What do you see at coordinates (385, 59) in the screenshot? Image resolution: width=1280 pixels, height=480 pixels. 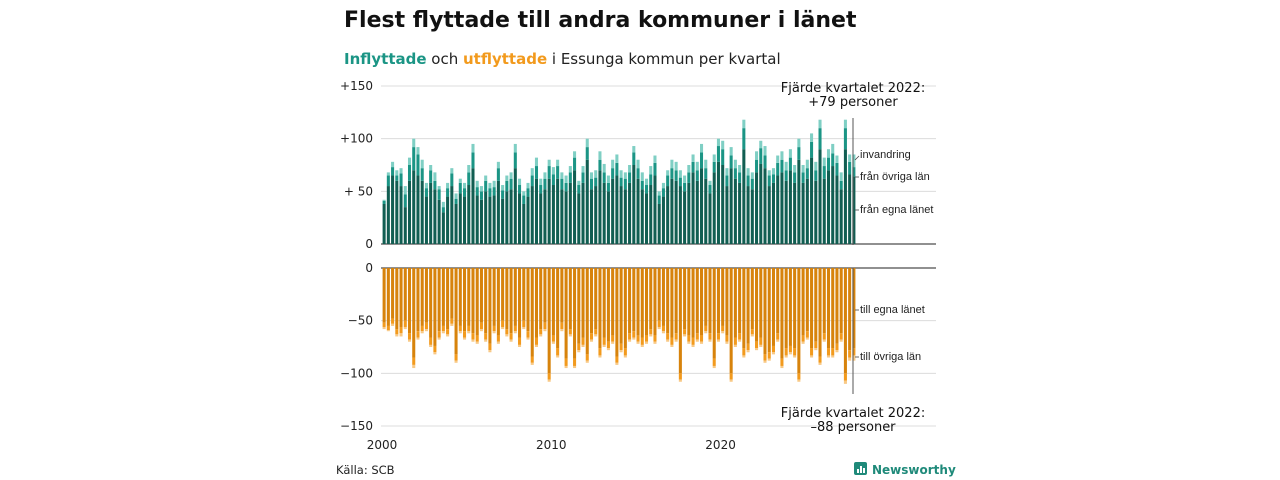 I see `subtitle-in-word: Inflyttade` at bounding box center [385, 59].